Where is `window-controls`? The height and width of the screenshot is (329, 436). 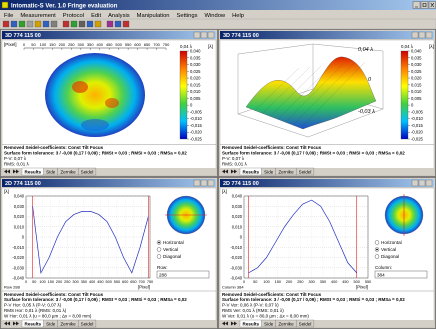
window-controls is located at coordinates (424, 5).